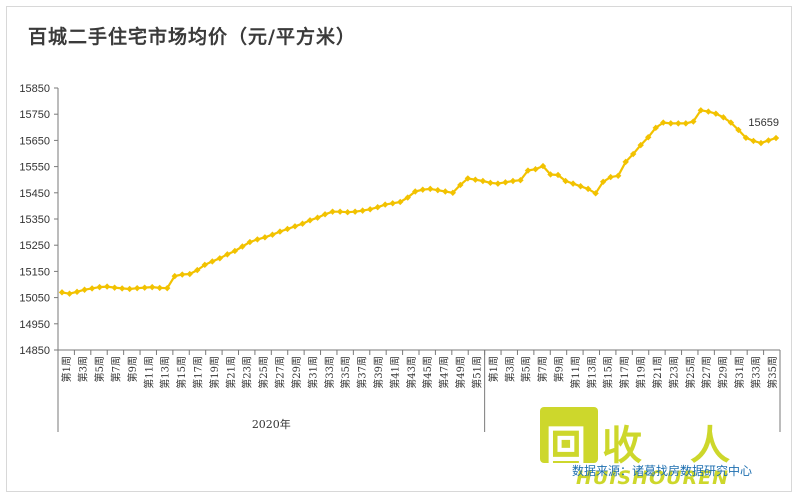  Describe the element at coordinates (763, 123) in the screenshot. I see `end-data-label: 15659` at that location.